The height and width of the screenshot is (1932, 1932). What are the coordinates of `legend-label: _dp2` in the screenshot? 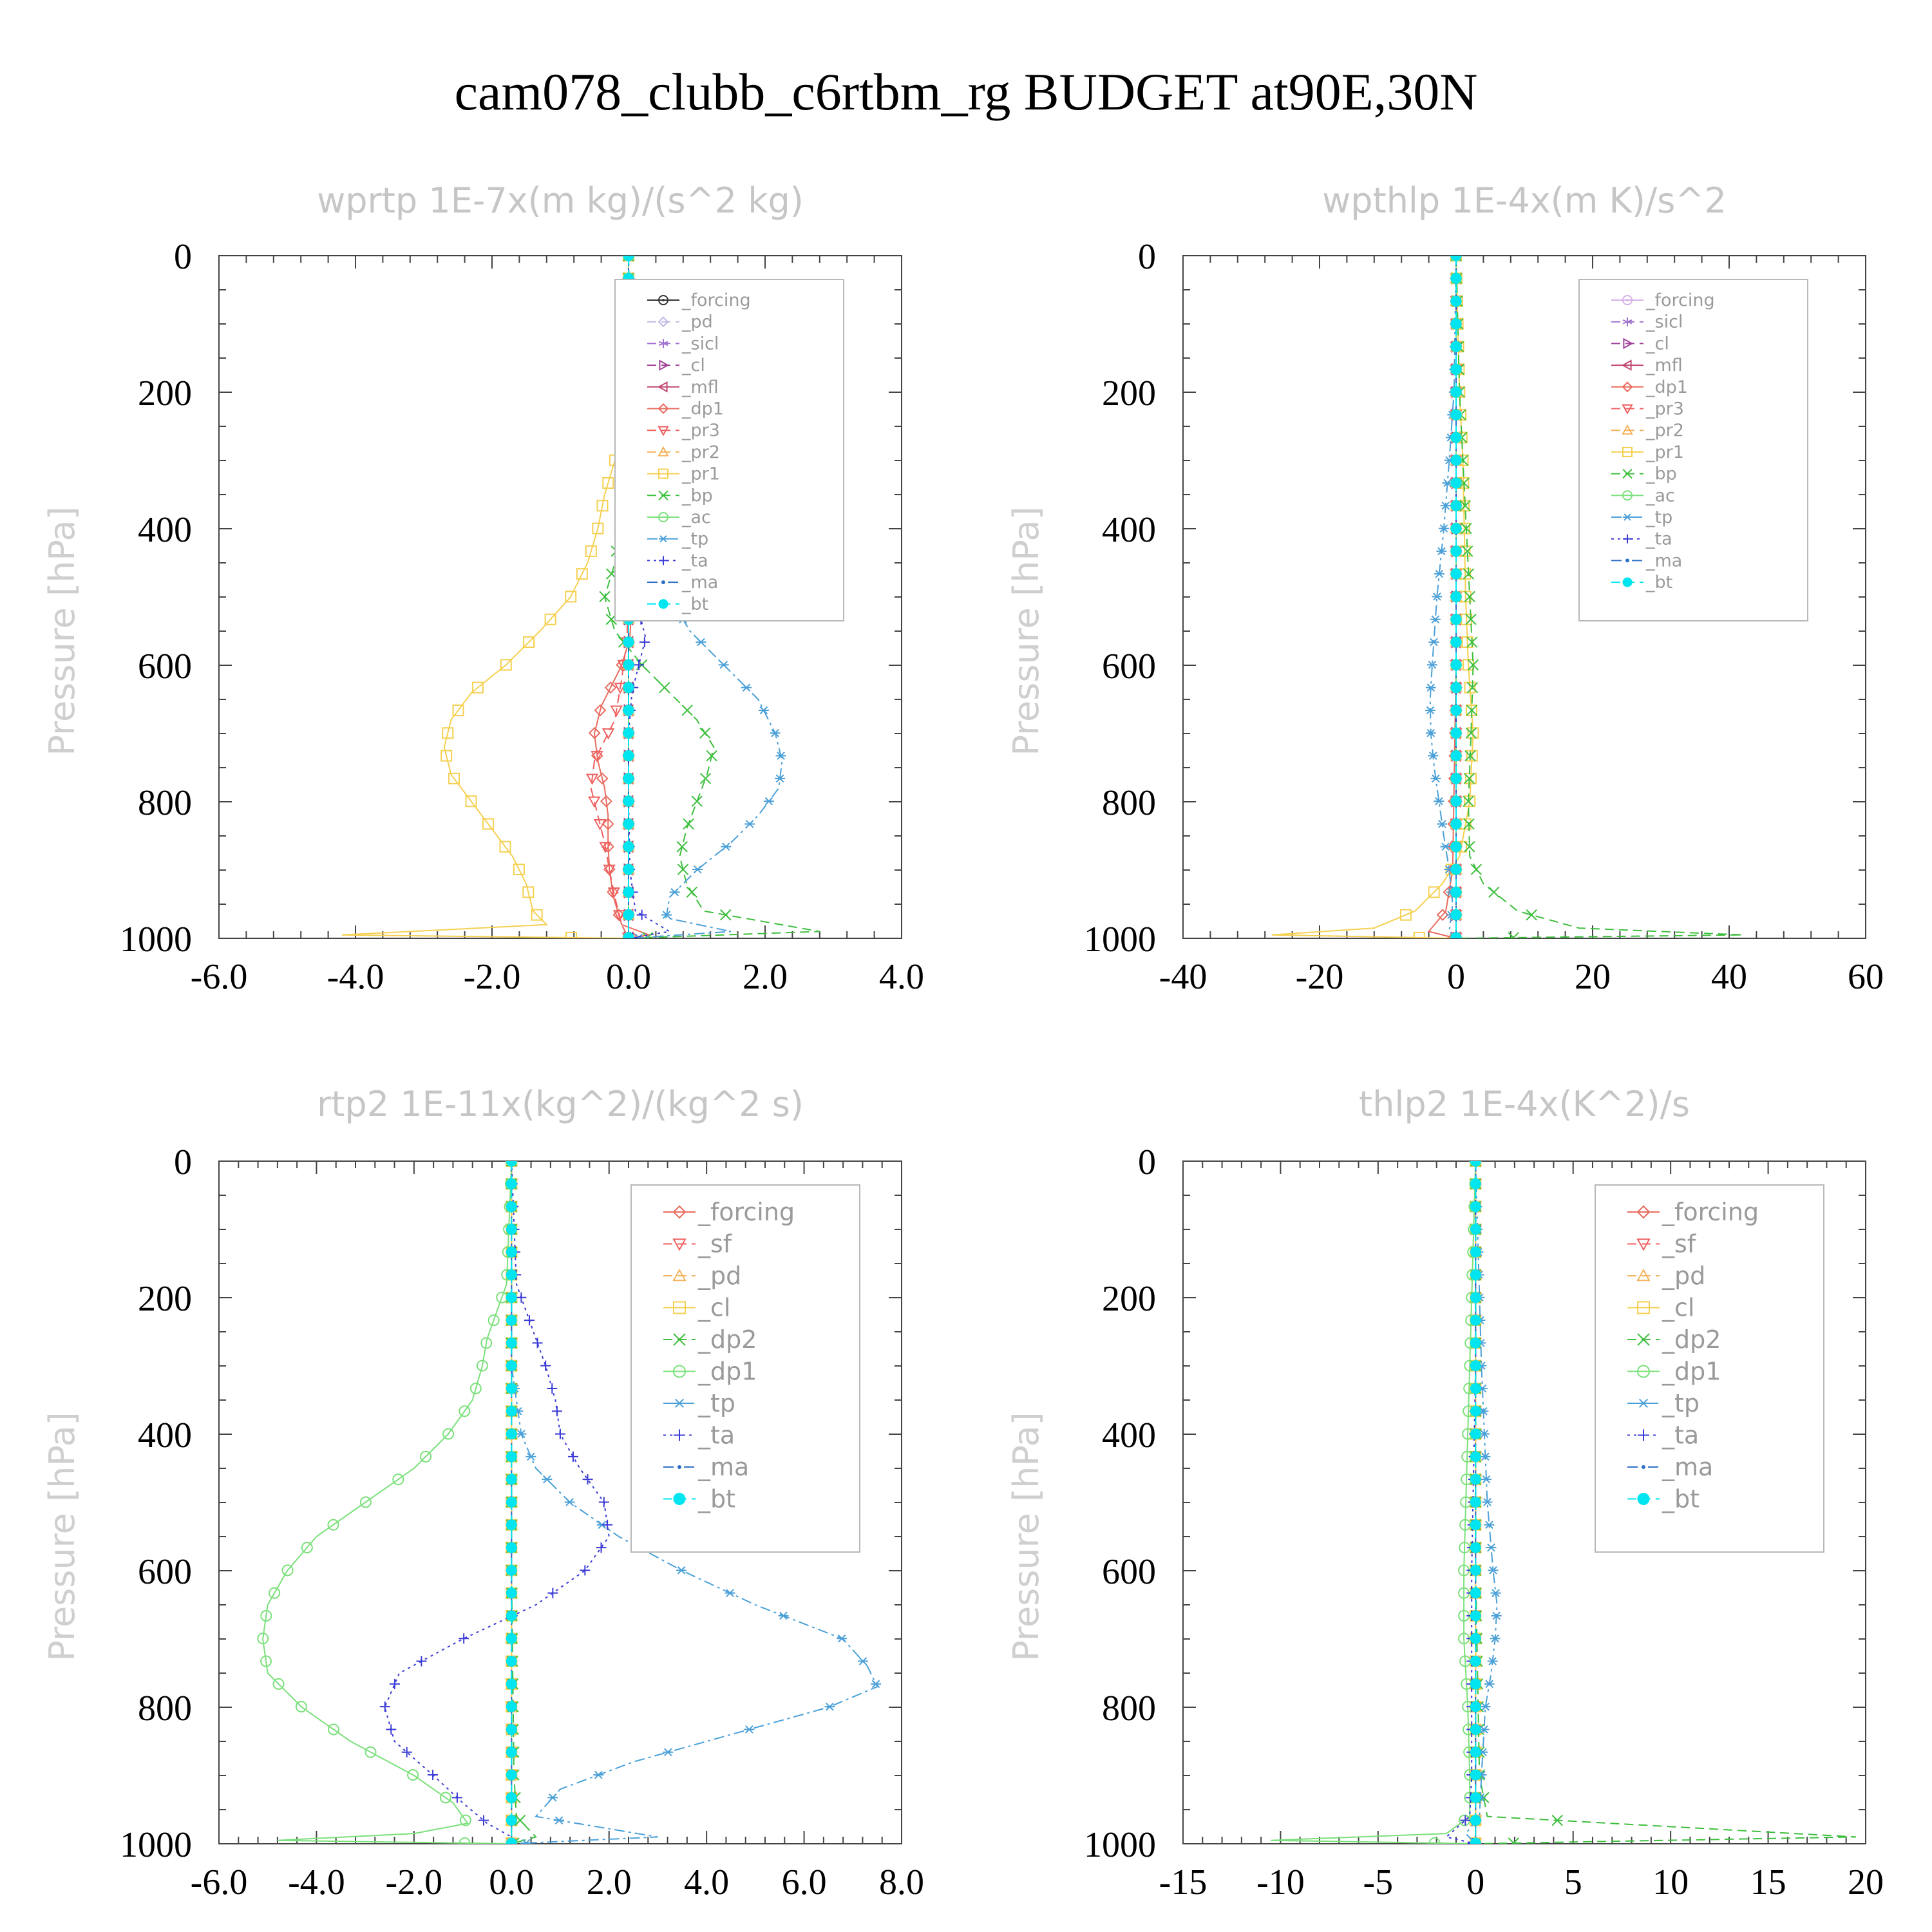 It's located at (727, 1339).